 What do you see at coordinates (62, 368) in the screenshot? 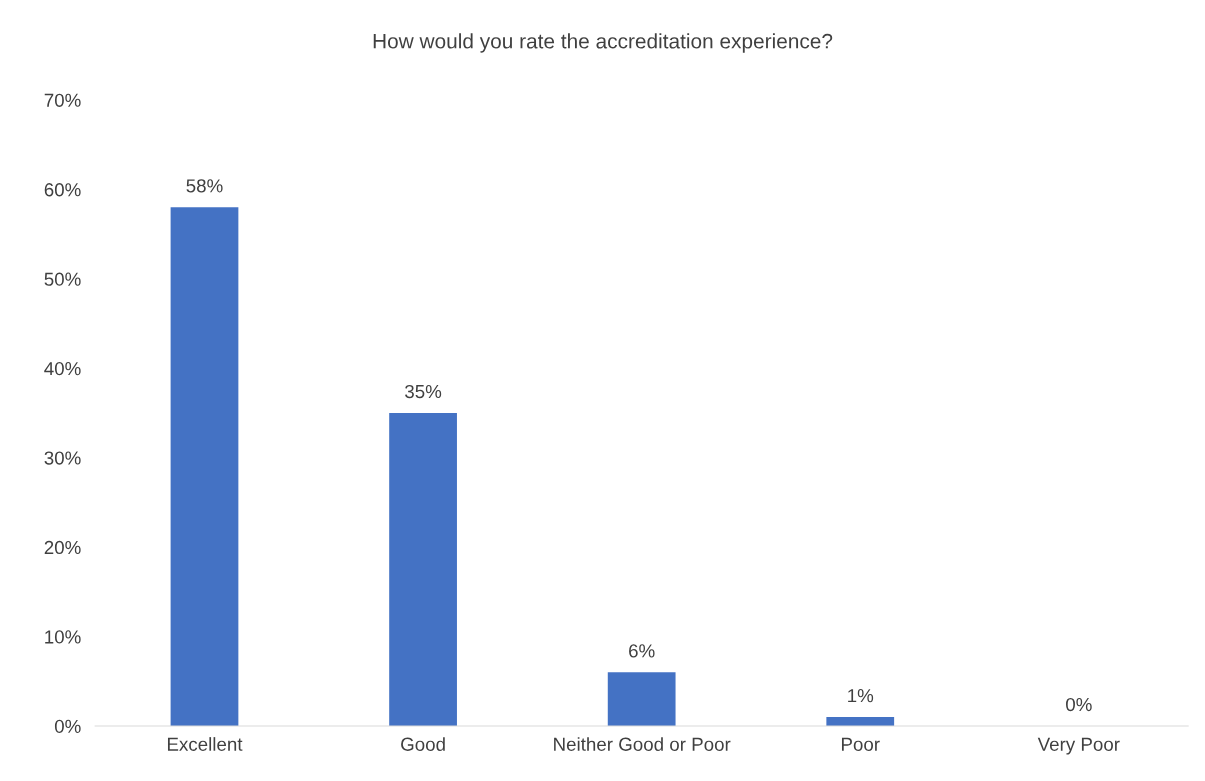
I see `y-tick-label: 40%` at bounding box center [62, 368].